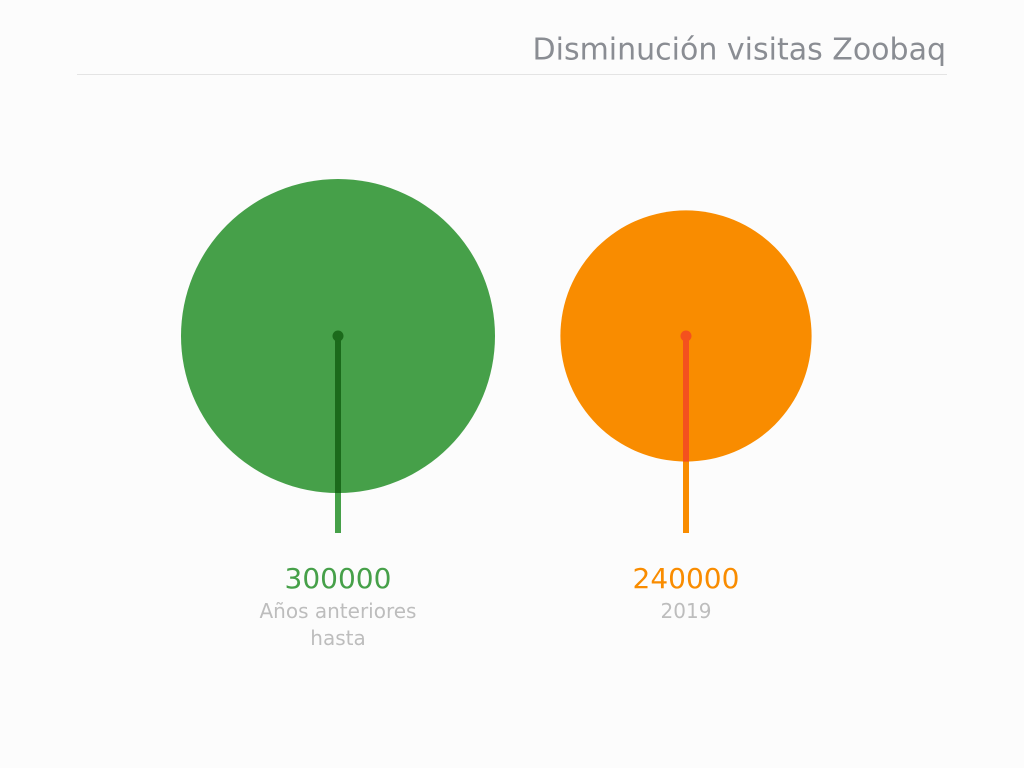  I want to click on chart-title: Disminución visitas Zoobaq, so click(739, 50).